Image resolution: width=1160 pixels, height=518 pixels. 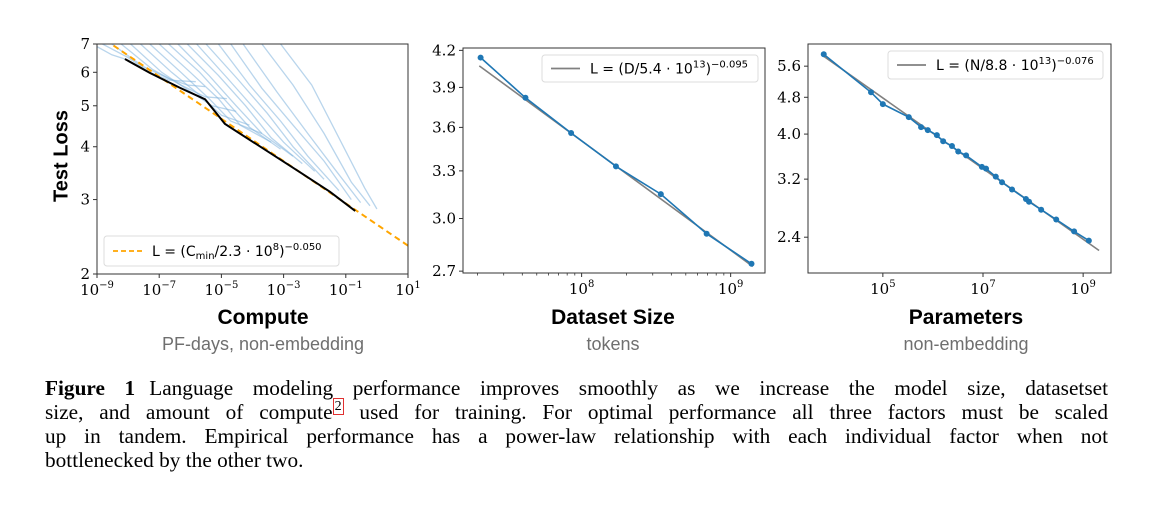 I want to click on y-tick-label: 4, so click(x=85, y=147).